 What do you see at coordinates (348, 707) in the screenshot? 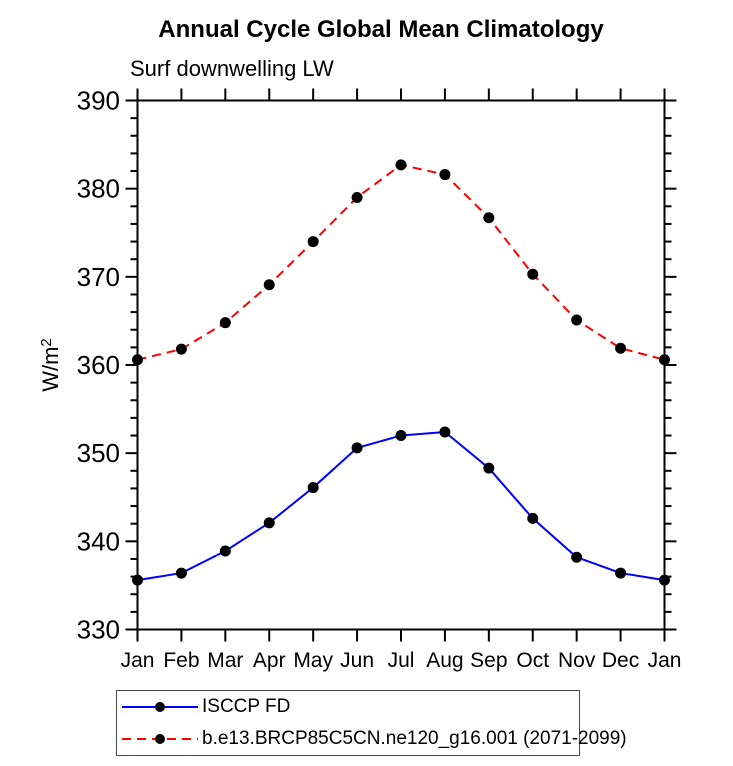
I see `legend-item: ISCCP FD` at bounding box center [348, 707].